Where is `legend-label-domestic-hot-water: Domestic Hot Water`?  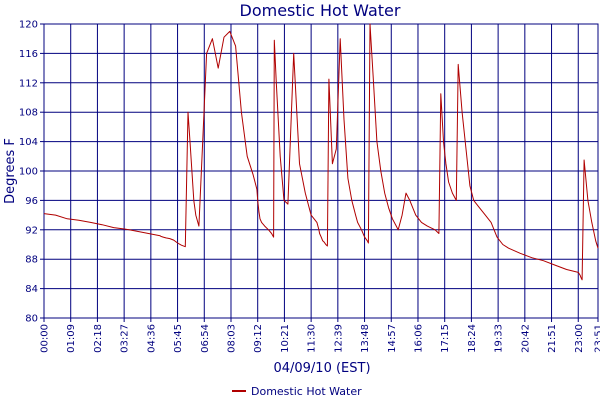
legend-label-domestic-hot-water: Domestic Hot Water is located at coordinates (306, 391).